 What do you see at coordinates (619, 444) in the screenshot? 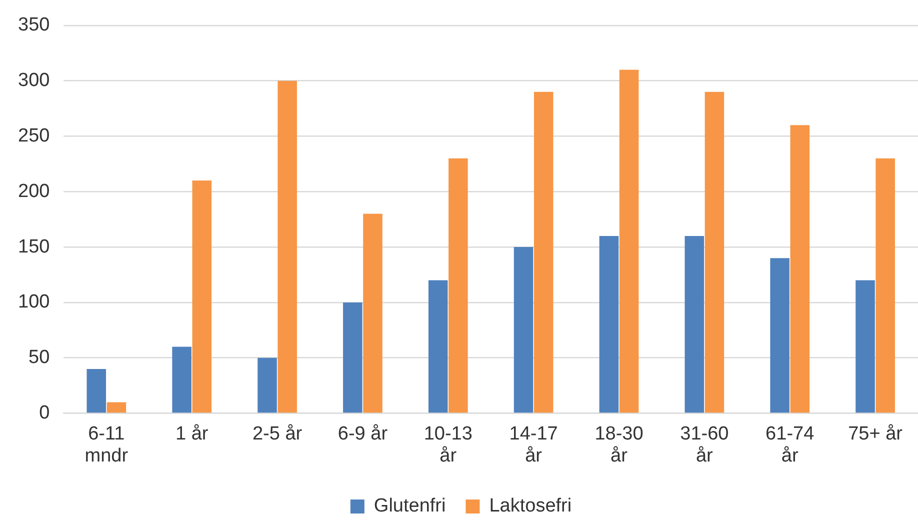
I see `x-tick-label: 18-30 år` at bounding box center [619, 444].